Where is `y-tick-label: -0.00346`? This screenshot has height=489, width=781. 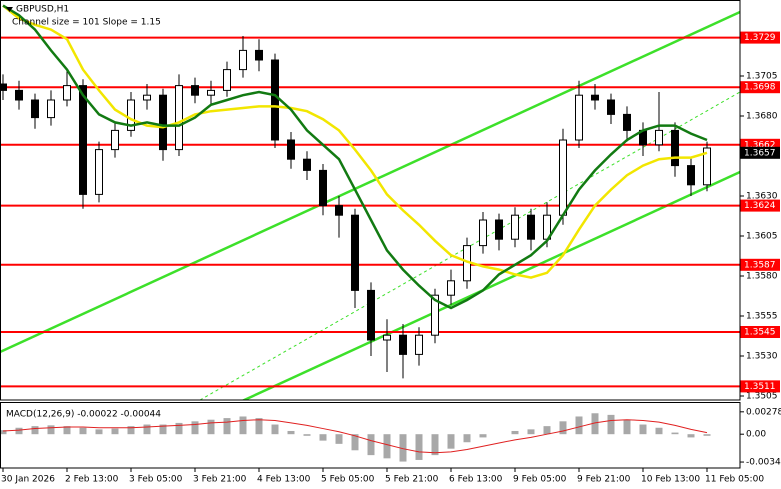 y-tick-label: -0.00346 is located at coordinates (763, 463).